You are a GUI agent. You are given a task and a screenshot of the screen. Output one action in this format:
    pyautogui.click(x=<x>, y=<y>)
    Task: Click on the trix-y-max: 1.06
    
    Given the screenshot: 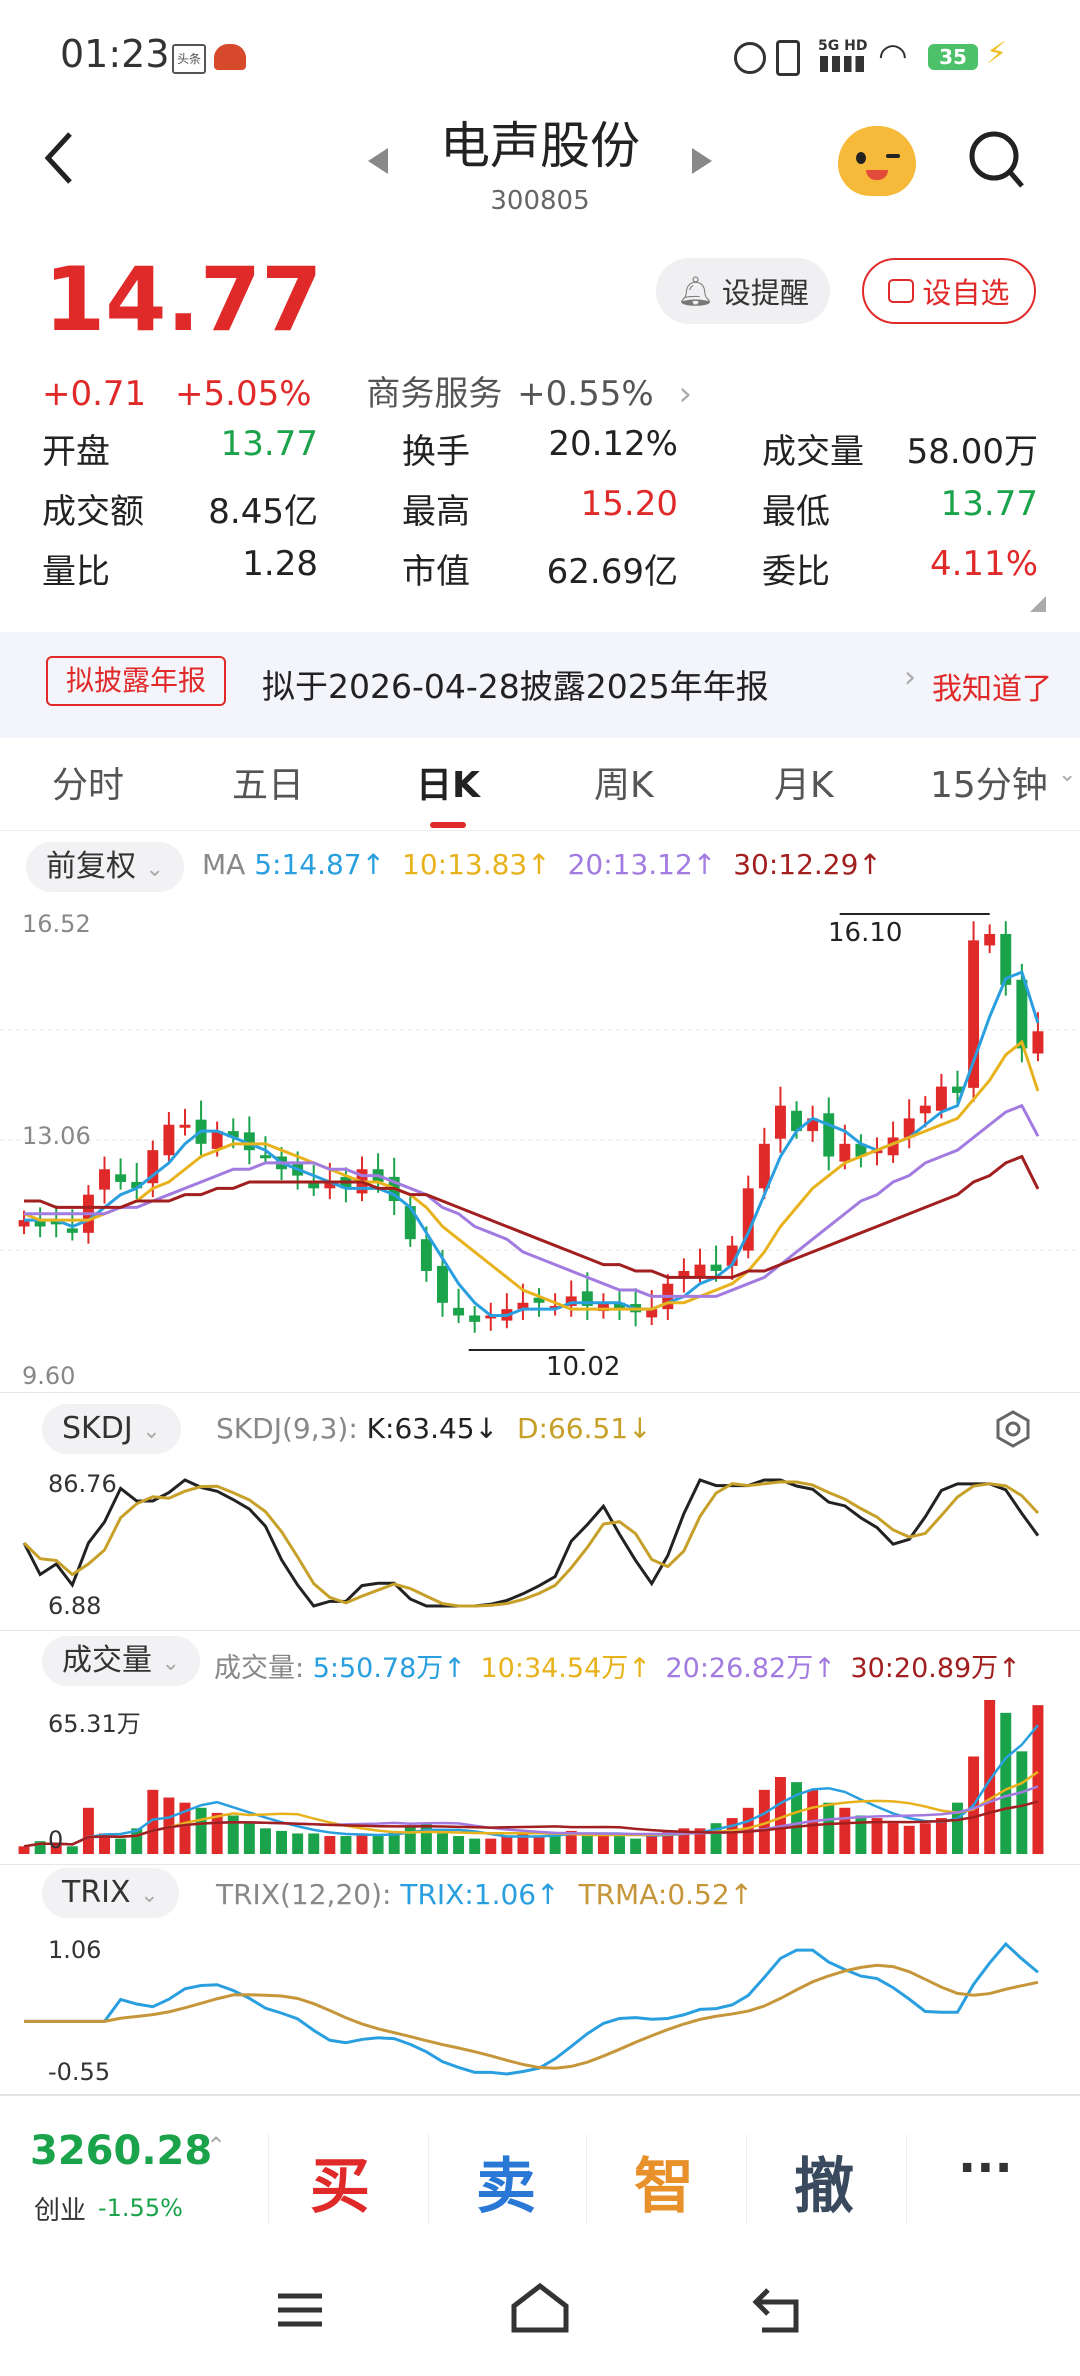 What is the action you would take?
    pyautogui.click(x=75, y=1950)
    